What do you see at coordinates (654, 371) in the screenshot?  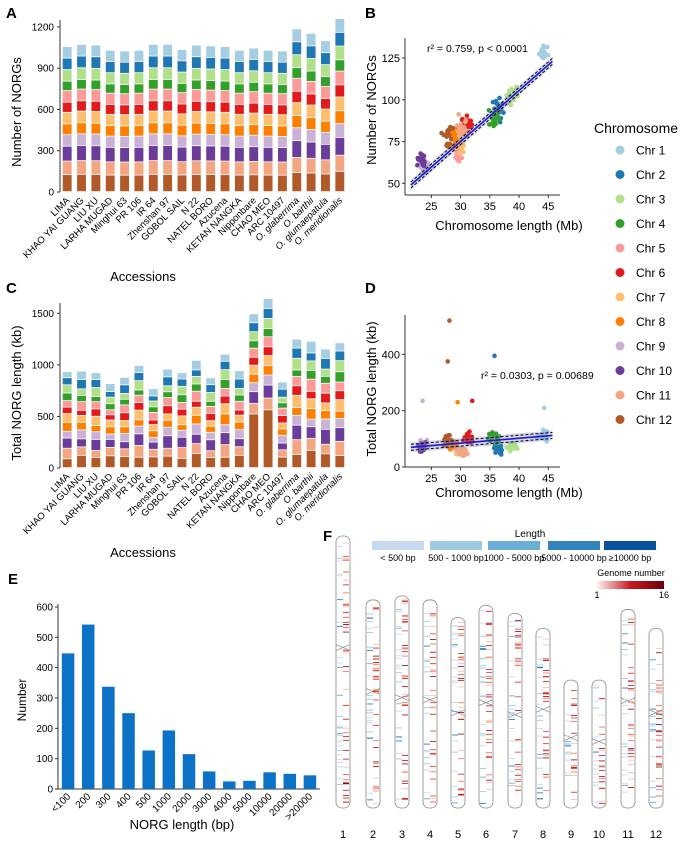 I see `legend-label: Chr 10` at bounding box center [654, 371].